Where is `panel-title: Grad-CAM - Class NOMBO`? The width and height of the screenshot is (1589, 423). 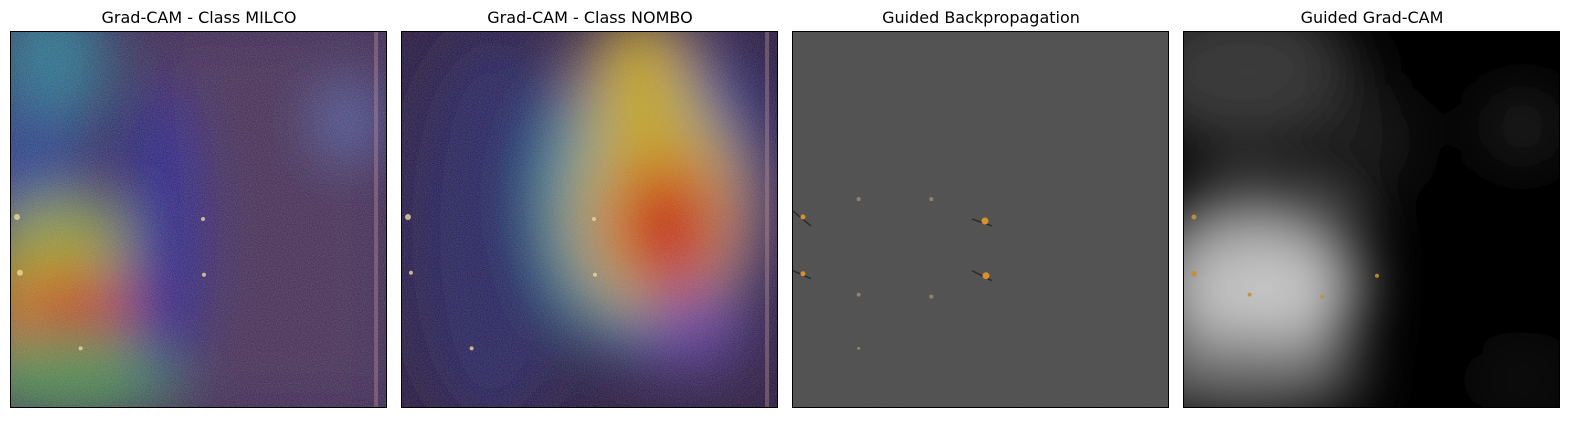 panel-title: Grad-CAM - Class NOMBO is located at coordinates (590, 17).